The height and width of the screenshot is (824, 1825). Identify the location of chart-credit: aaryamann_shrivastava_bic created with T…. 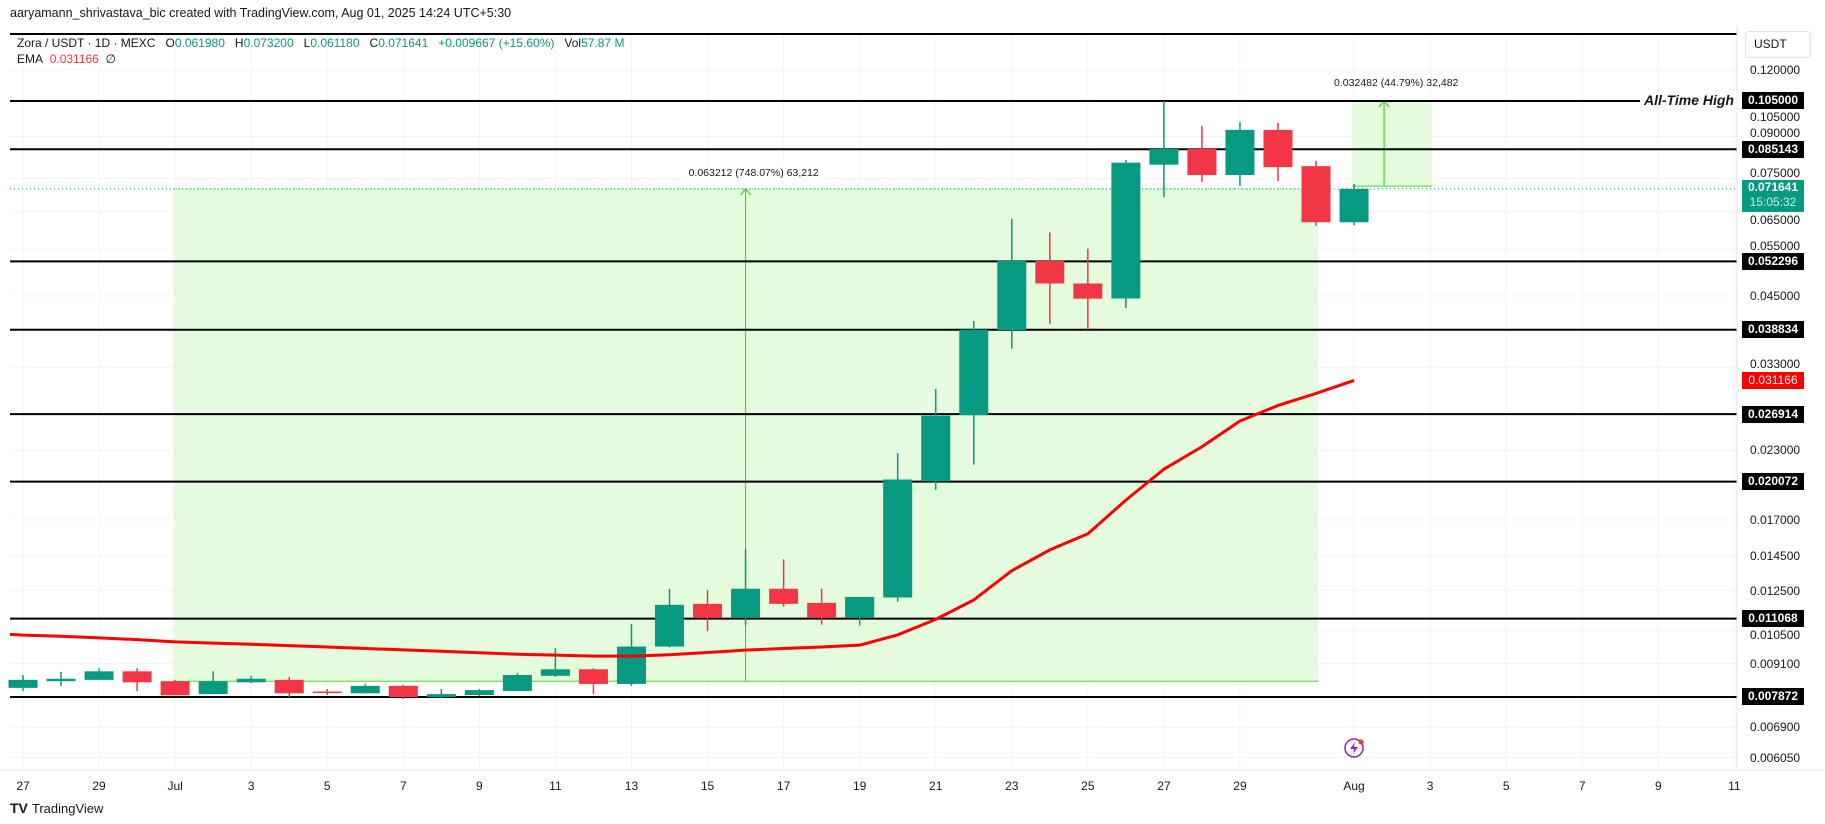
(261, 13).